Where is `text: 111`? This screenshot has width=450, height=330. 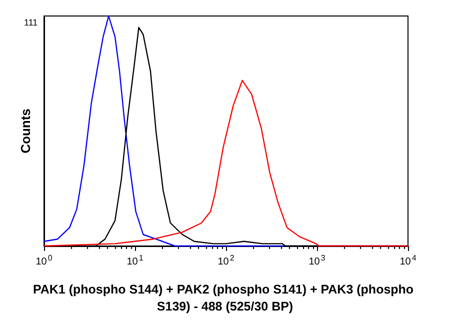
text: 111 is located at coordinates (31, 23).